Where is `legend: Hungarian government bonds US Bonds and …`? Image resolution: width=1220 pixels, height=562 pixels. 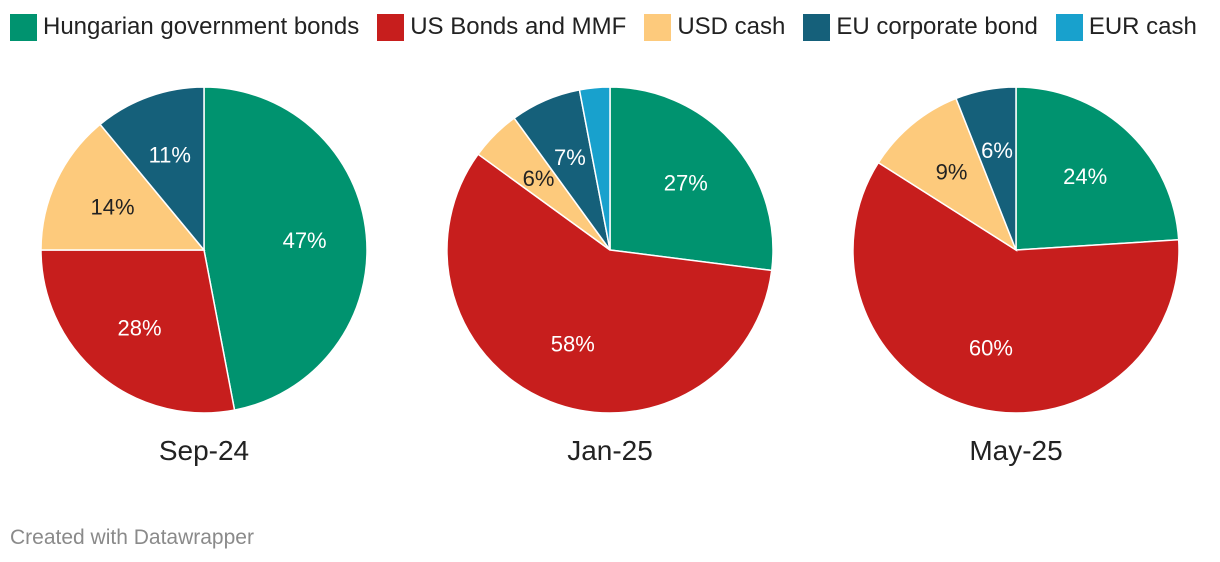 legend: Hungarian government bonds US Bonds and … is located at coordinates (603, 27).